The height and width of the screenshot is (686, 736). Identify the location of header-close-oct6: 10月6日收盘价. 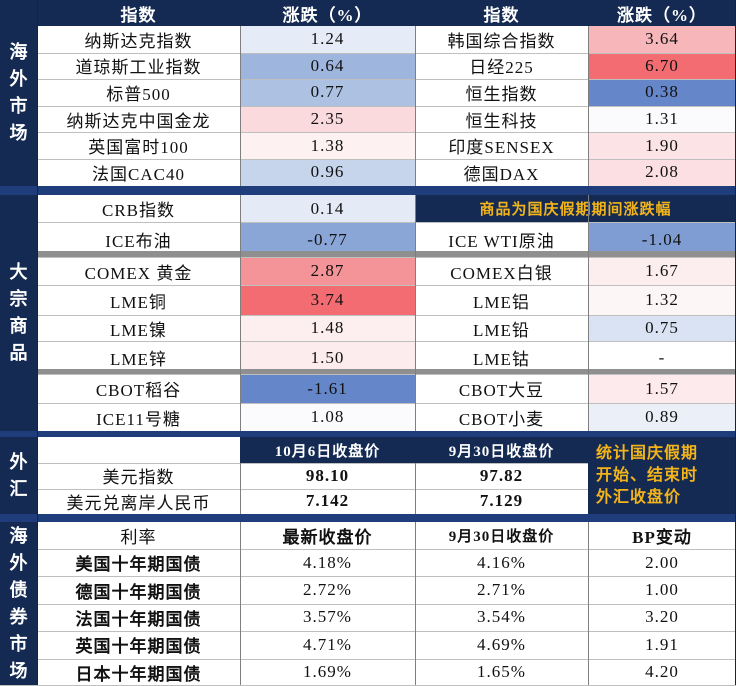
(327, 450).